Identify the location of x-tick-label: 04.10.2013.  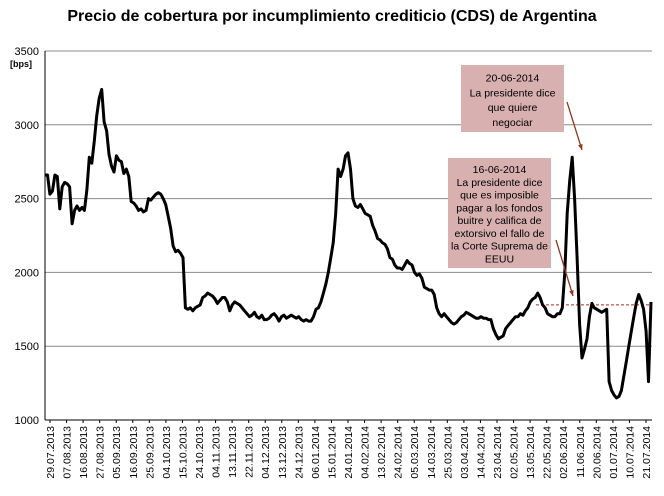
(167, 452).